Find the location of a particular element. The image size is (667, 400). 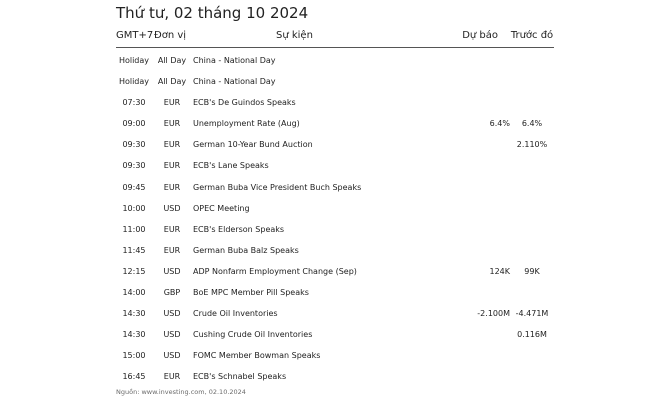

header-time: GMT+7 is located at coordinates (135, 35).